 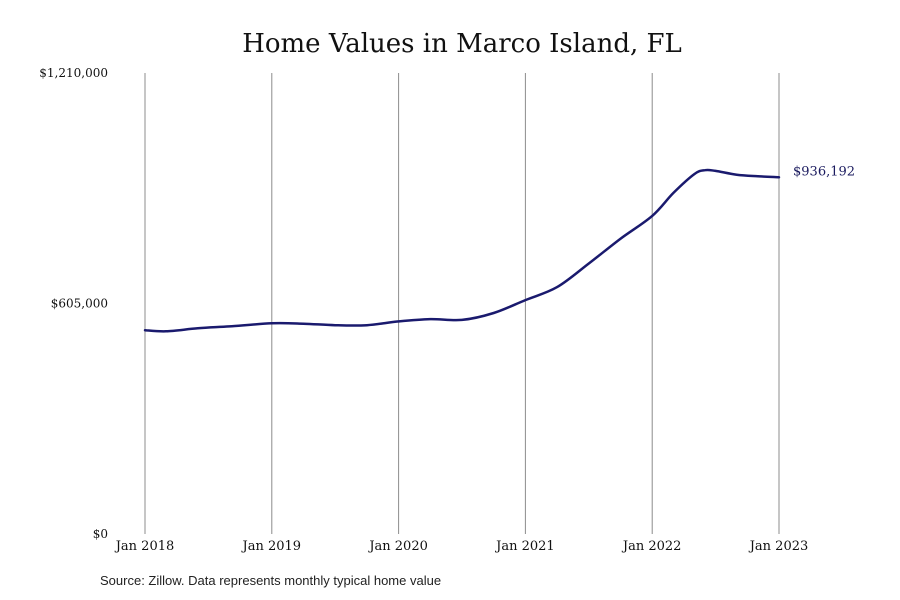 I want to click on x-tick-label: Jan 2023, so click(x=778, y=546).